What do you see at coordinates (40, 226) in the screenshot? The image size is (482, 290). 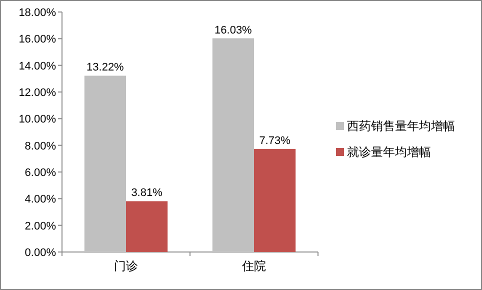 I see `y-tick-label: 2.00%` at bounding box center [40, 226].